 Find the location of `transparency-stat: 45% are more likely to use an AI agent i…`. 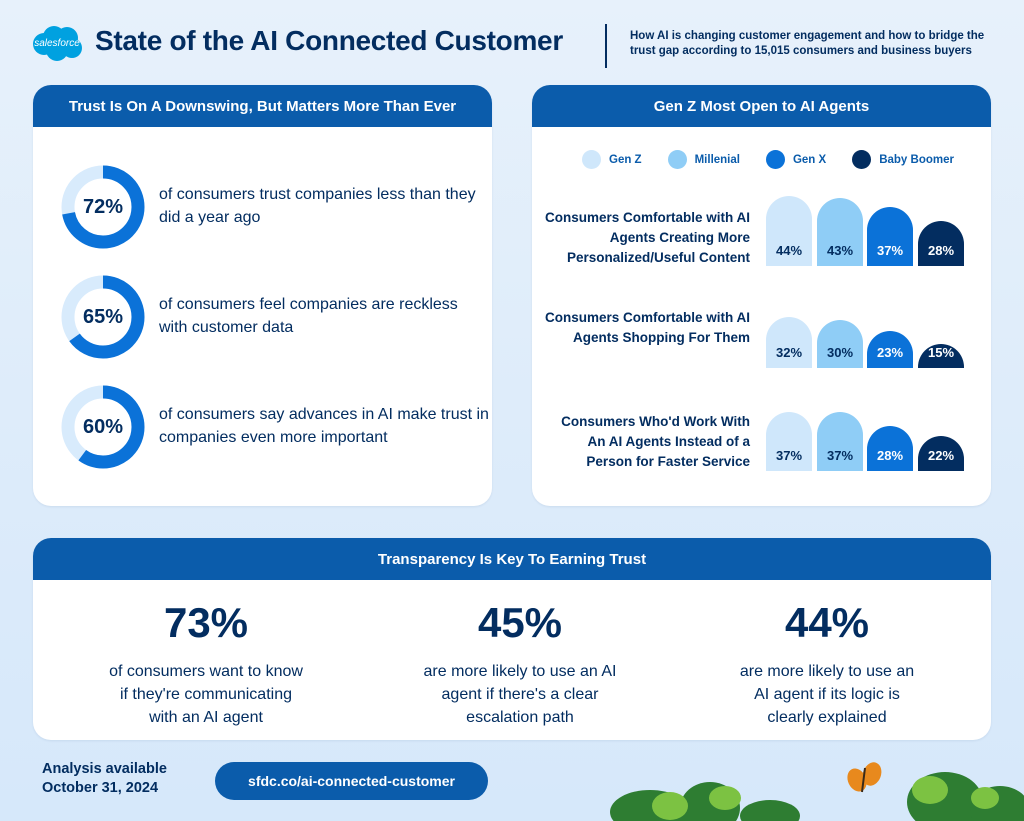

transparency-stat: 45% are more likely to use an AI agent i… is located at coordinates (520, 663).